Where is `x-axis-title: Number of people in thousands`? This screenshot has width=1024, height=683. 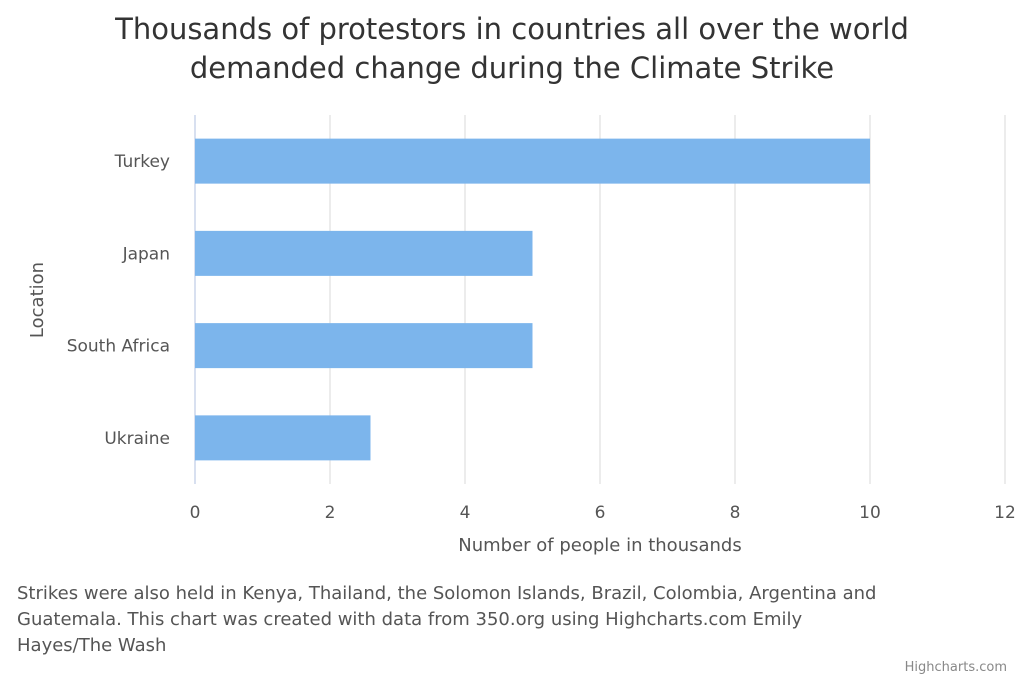
x-axis-title: Number of people in thousands is located at coordinates (599, 545).